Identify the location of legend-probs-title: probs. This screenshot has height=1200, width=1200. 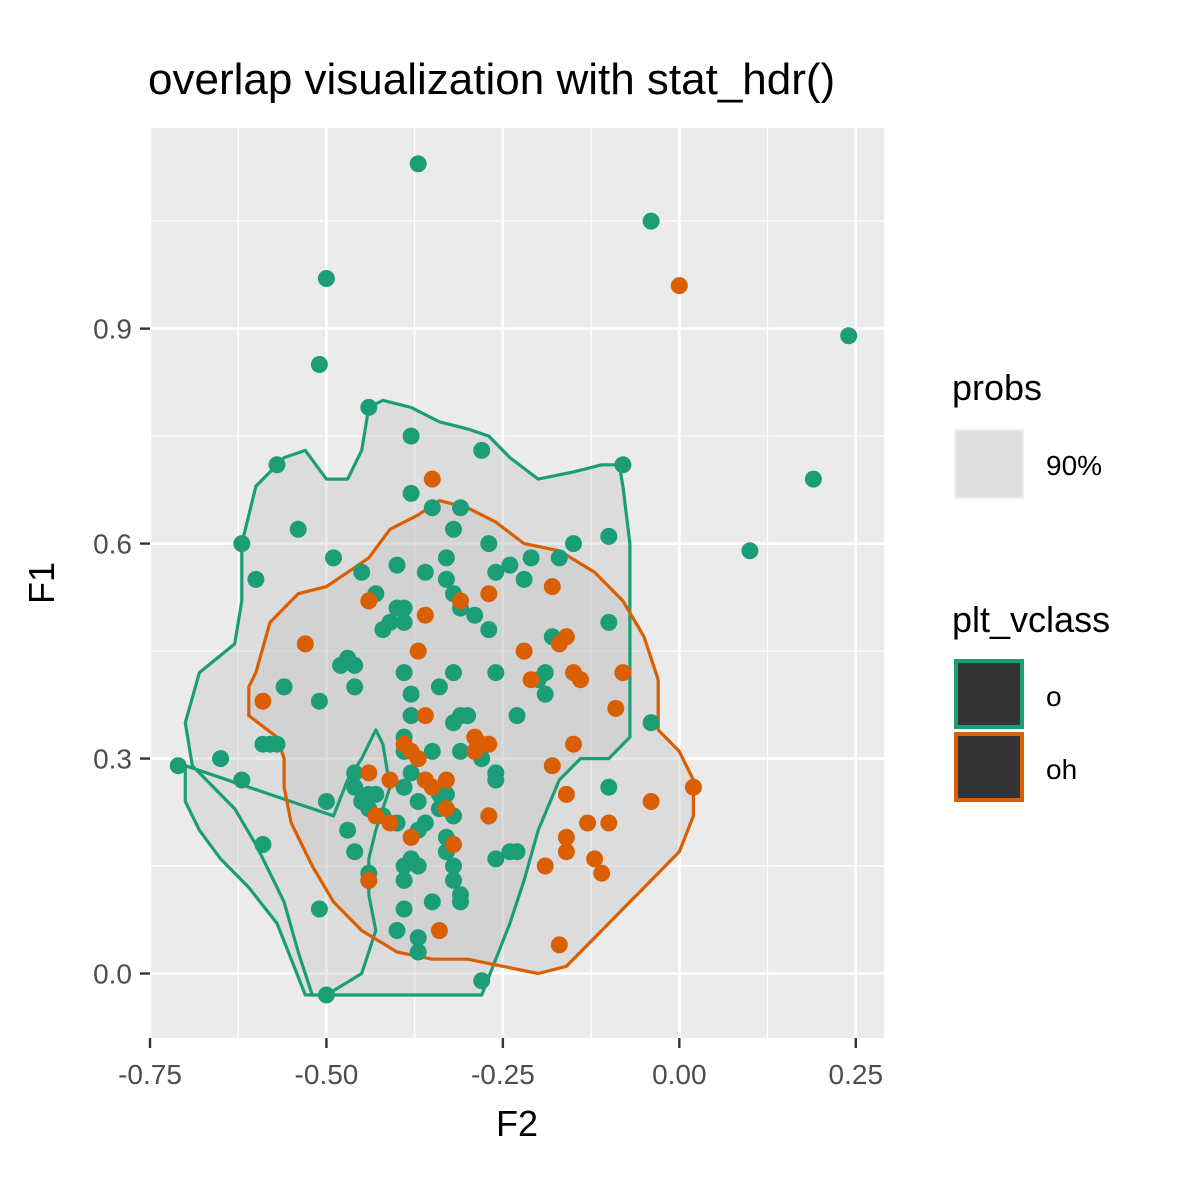
(997, 387).